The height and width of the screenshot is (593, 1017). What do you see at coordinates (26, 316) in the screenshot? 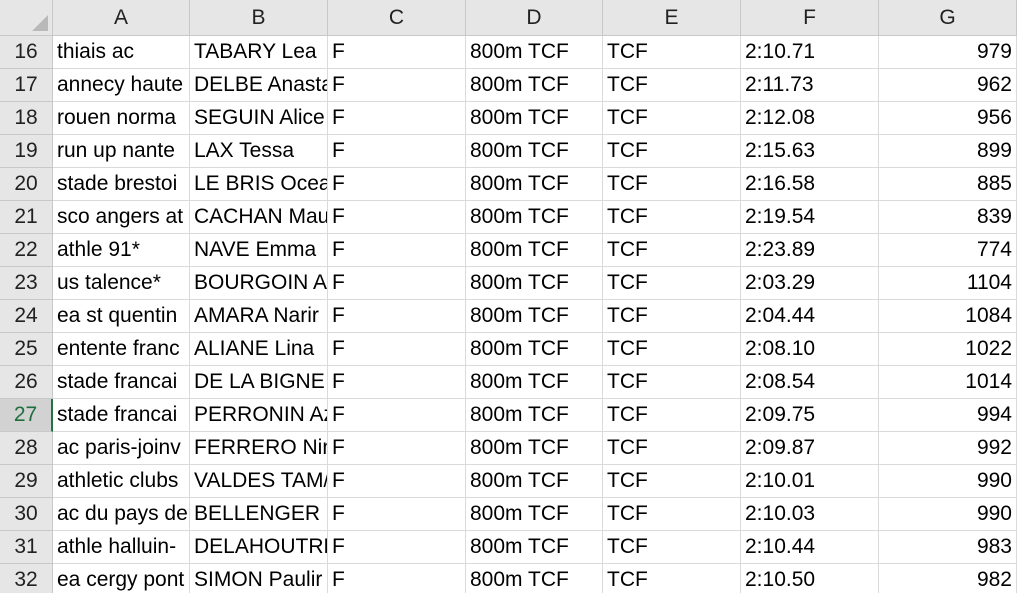
I see `row-header: 24` at bounding box center [26, 316].